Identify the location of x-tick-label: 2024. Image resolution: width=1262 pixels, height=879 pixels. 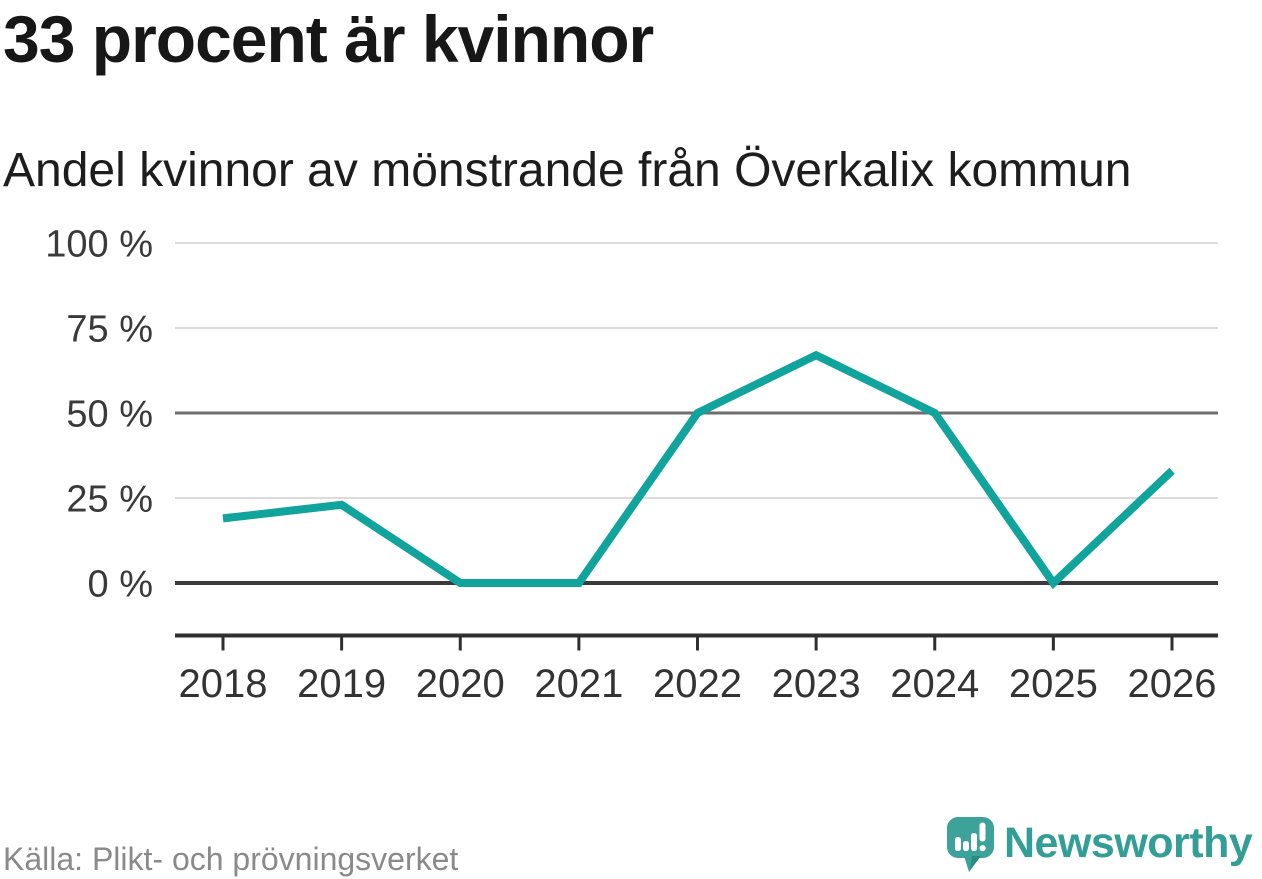
(934, 684).